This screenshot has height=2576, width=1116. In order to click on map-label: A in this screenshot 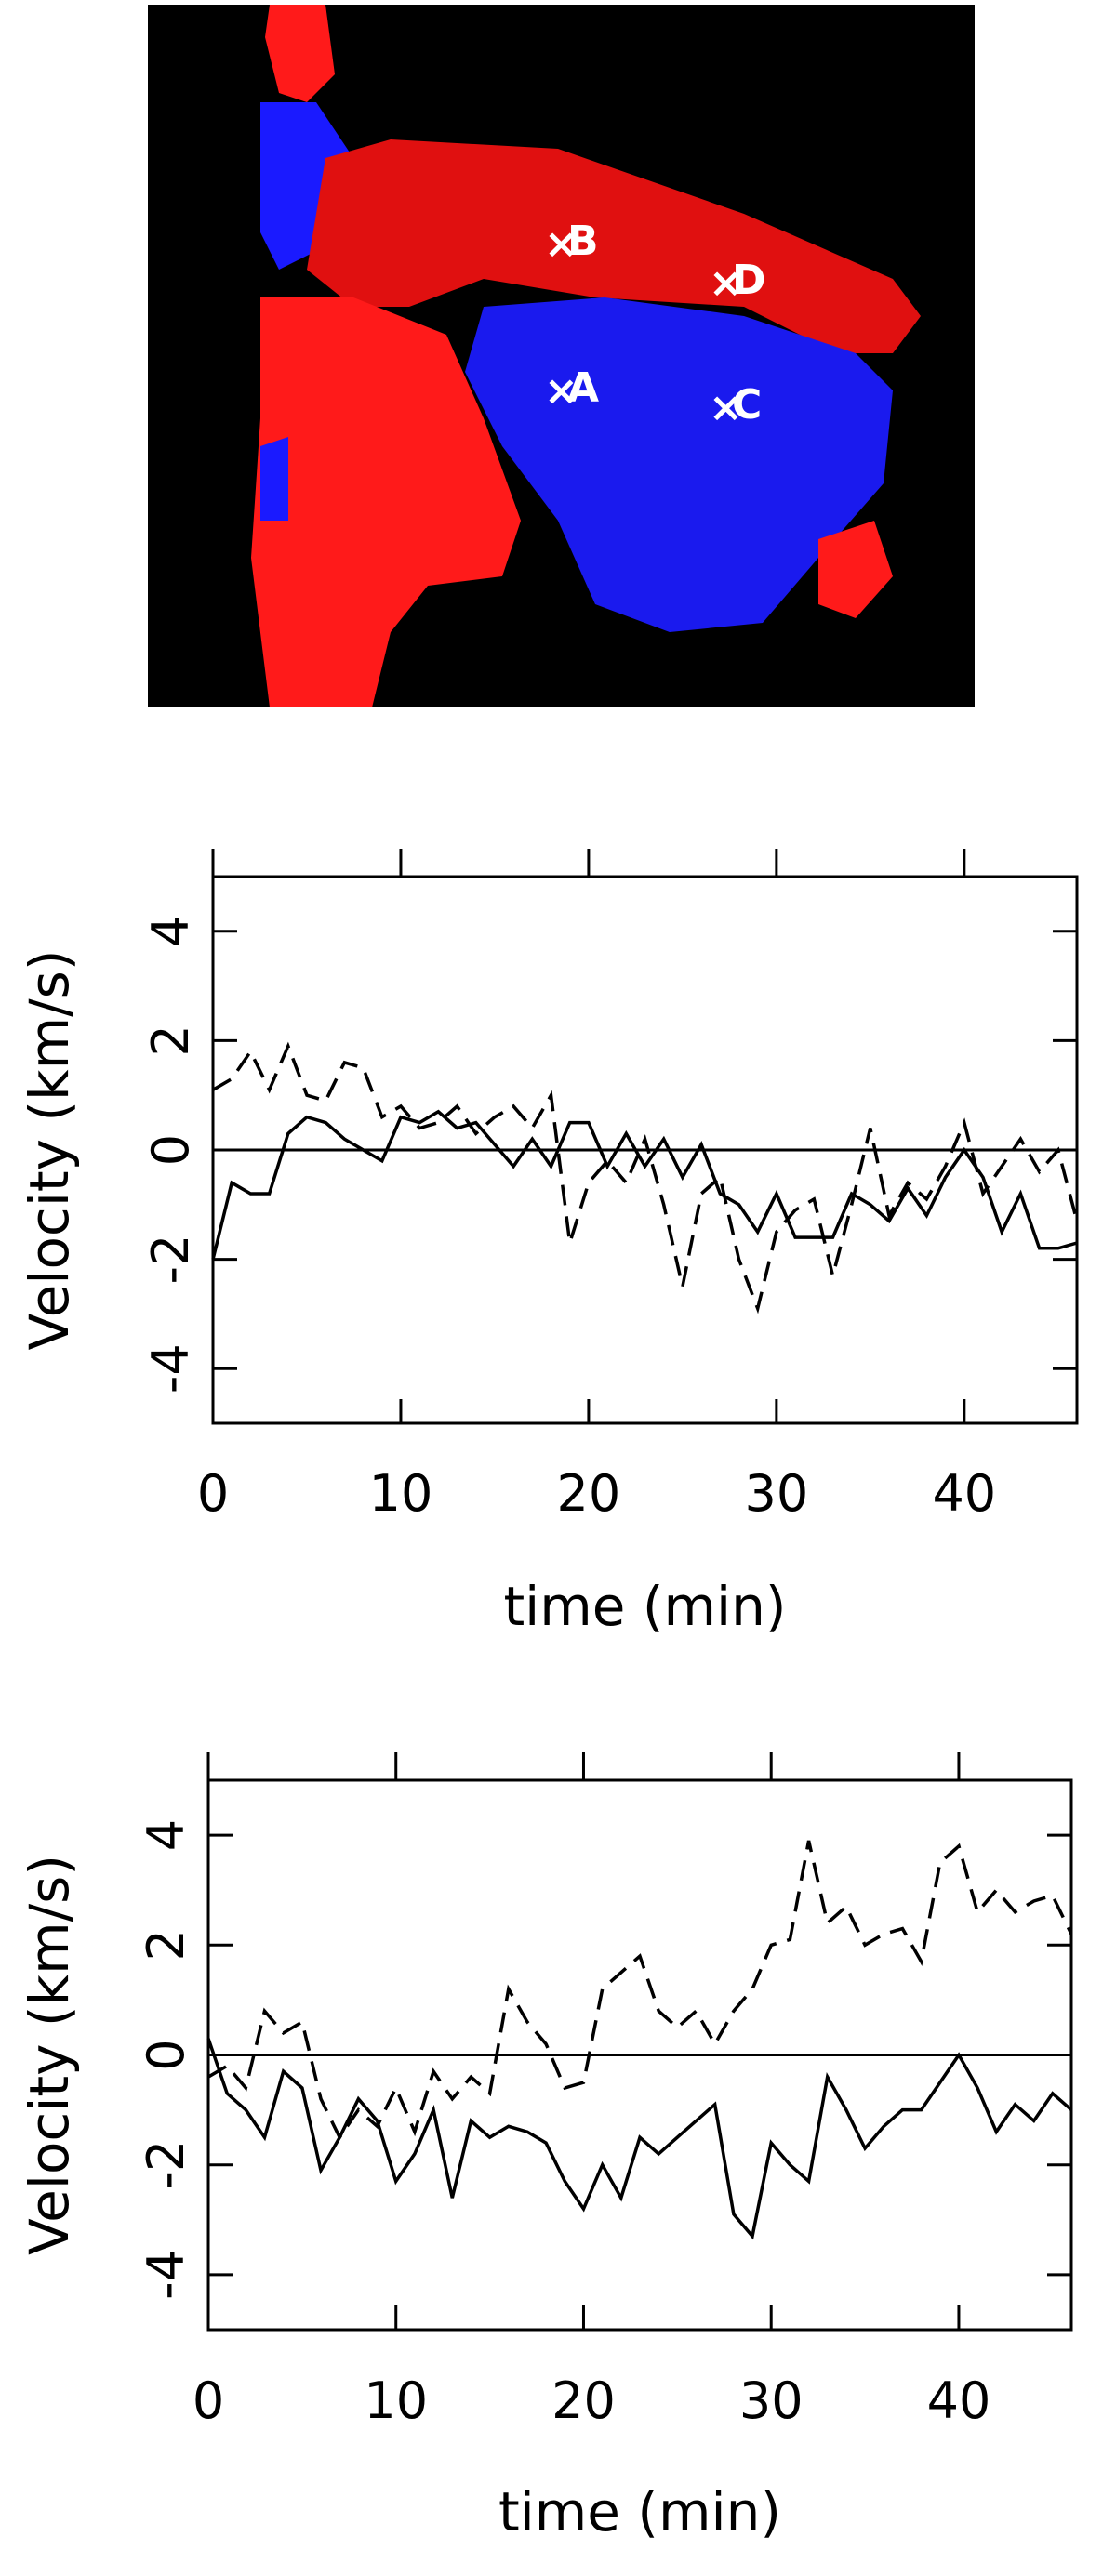, I will do `click(583, 388)`.